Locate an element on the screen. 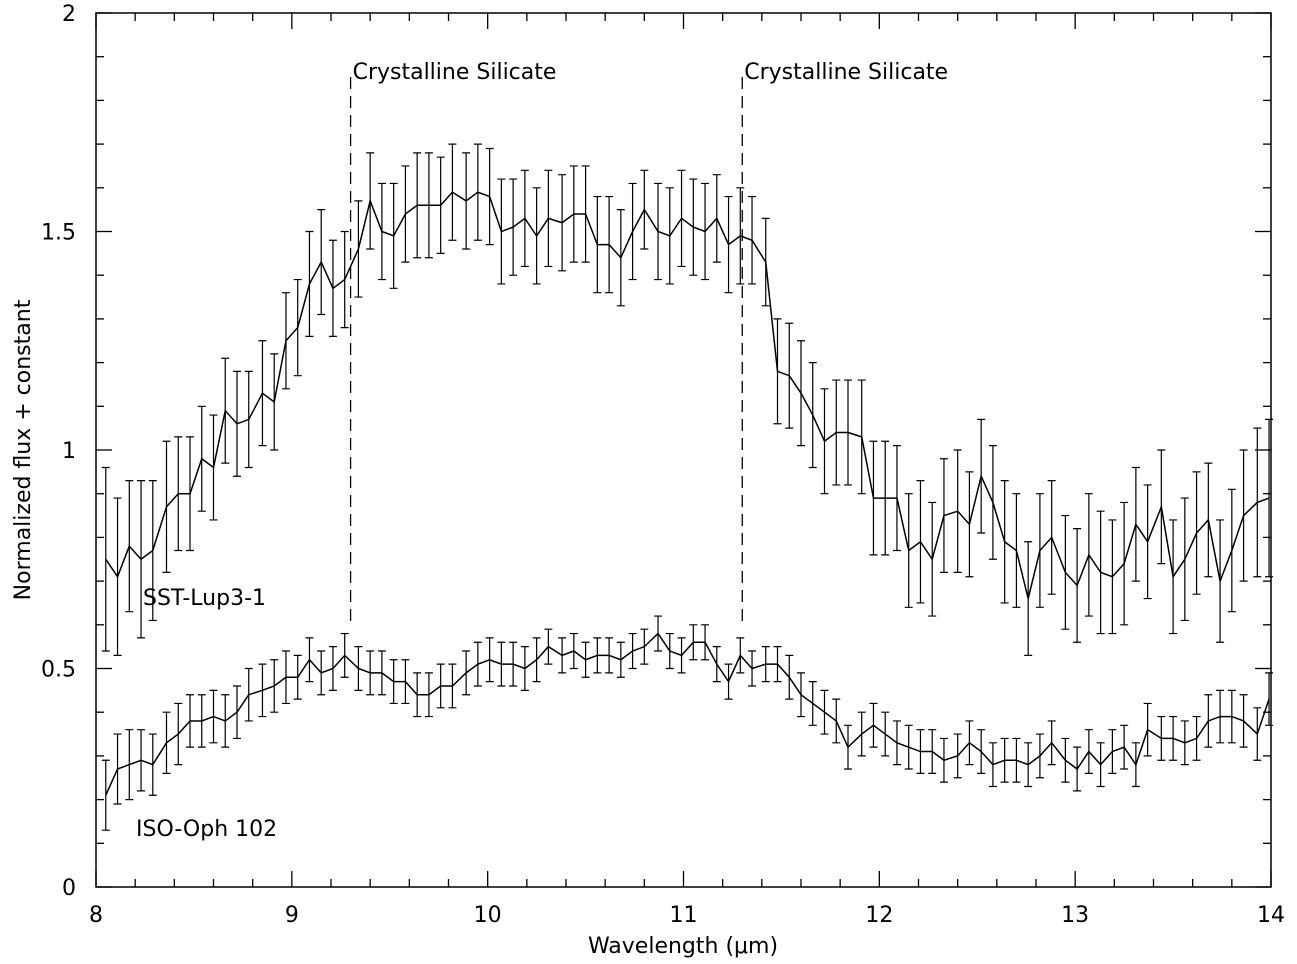 The height and width of the screenshot is (964, 1297). error-bar is located at coordinates (1269, 699).